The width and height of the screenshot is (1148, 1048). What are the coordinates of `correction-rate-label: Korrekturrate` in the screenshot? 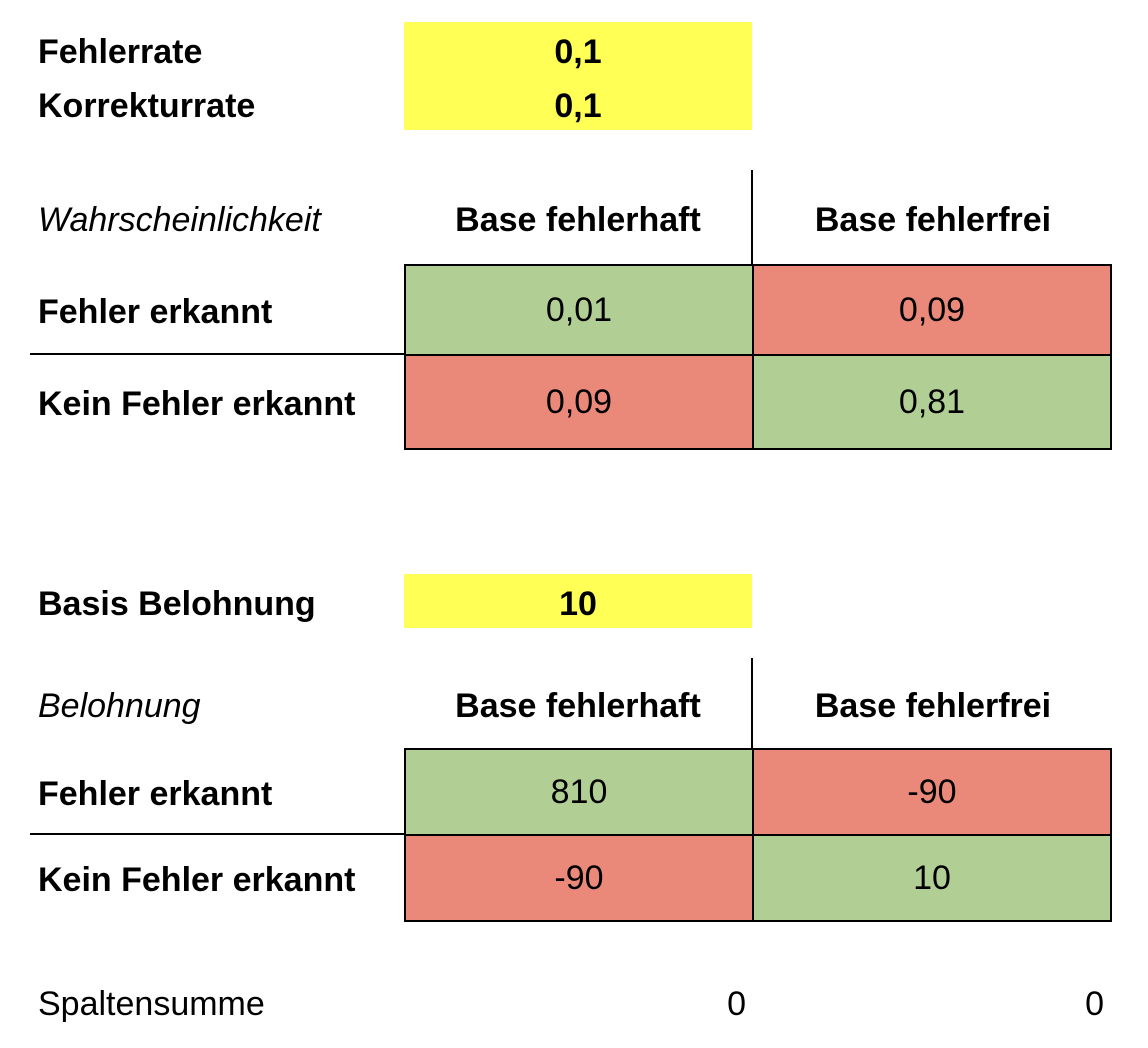 It's located at (147, 106).